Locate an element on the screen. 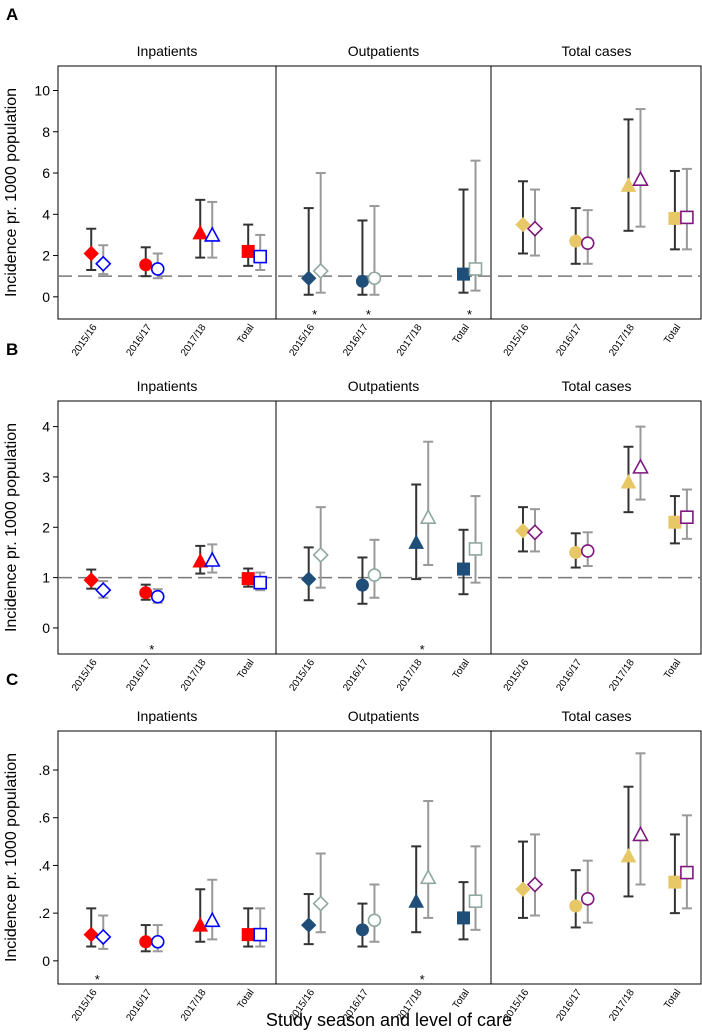  y-tick-label: .4 is located at coordinates (44, 865).